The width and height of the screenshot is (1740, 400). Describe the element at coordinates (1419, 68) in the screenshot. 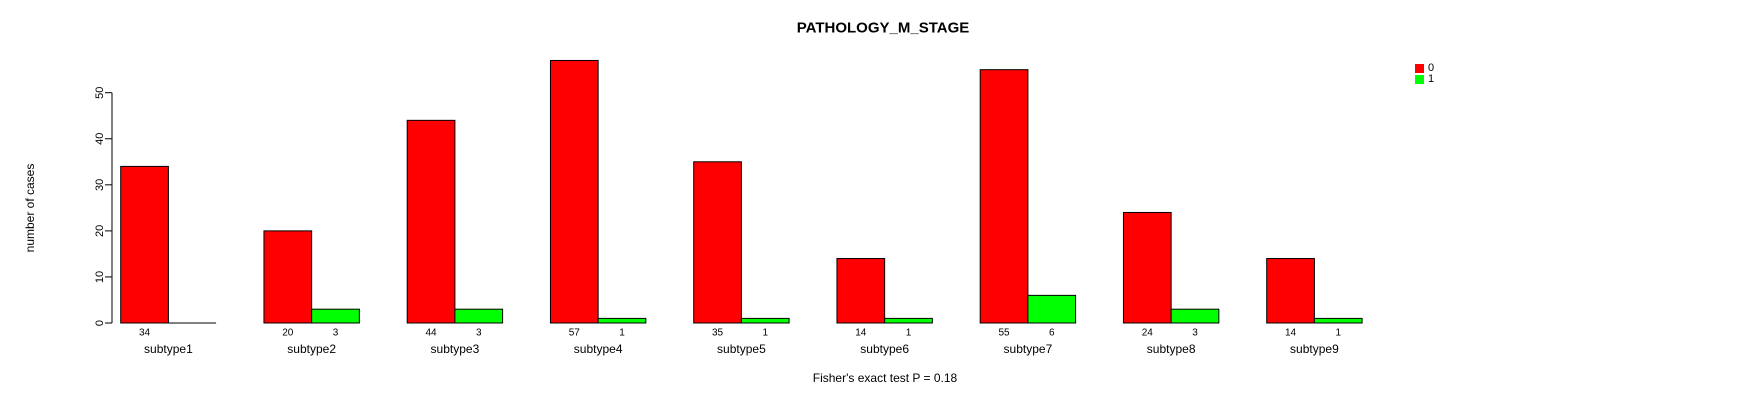

I see `legend-swatch-red` at that location.